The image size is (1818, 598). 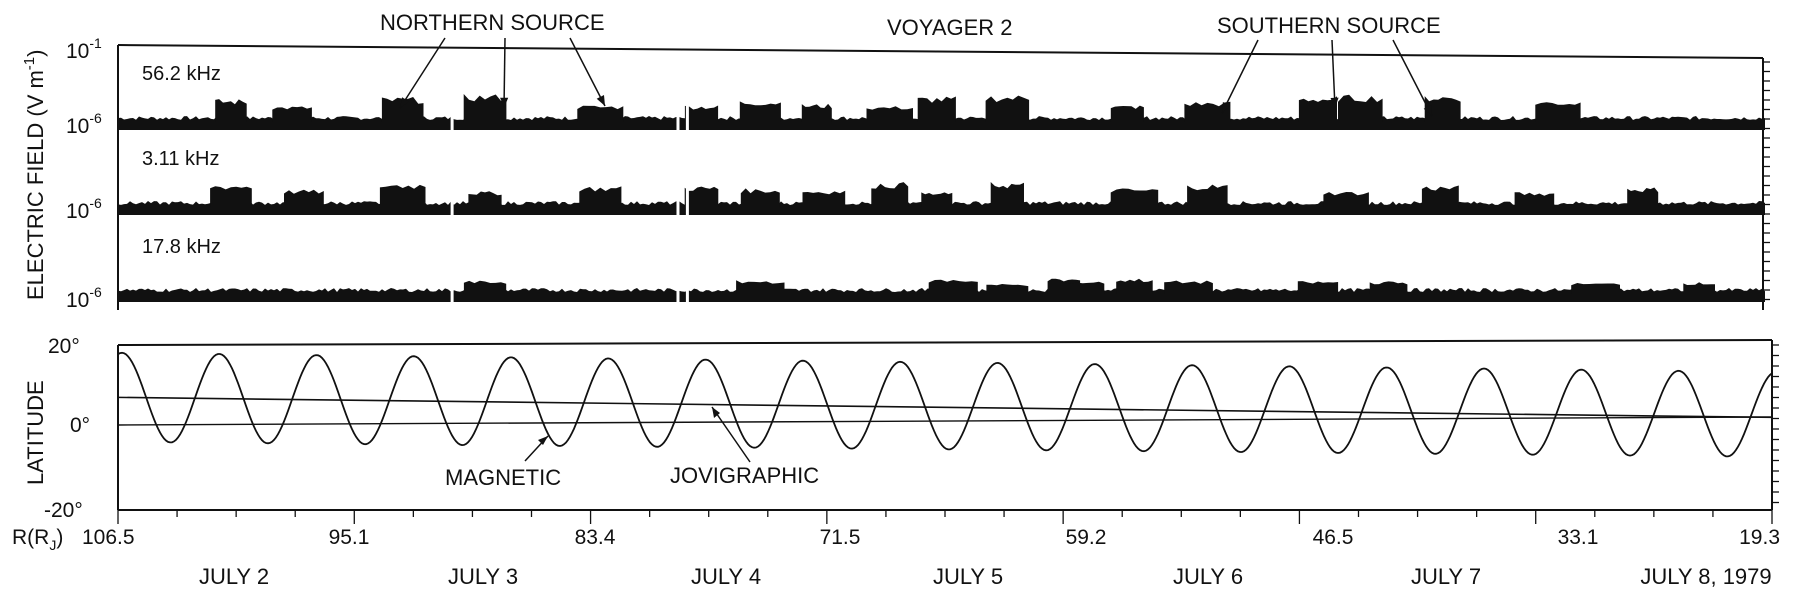 What do you see at coordinates (543, 440) in the screenshot?
I see `magnetic-arrowhead` at bounding box center [543, 440].